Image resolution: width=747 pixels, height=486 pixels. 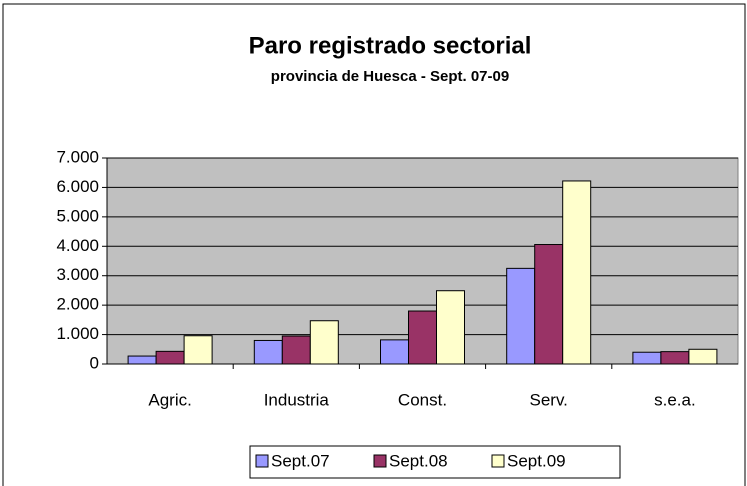 What do you see at coordinates (77, 215) in the screenshot?
I see `y-tick-label: 5.000` at bounding box center [77, 215].